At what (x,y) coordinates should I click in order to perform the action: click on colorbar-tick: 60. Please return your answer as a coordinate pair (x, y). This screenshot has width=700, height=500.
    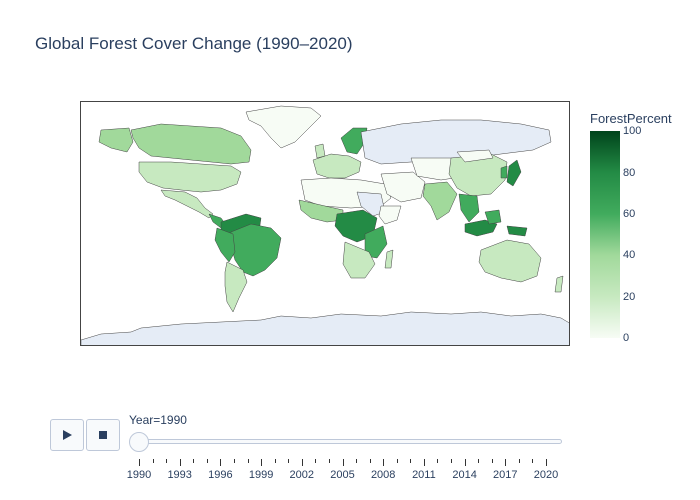
    Looking at the image, I should click on (629, 214).